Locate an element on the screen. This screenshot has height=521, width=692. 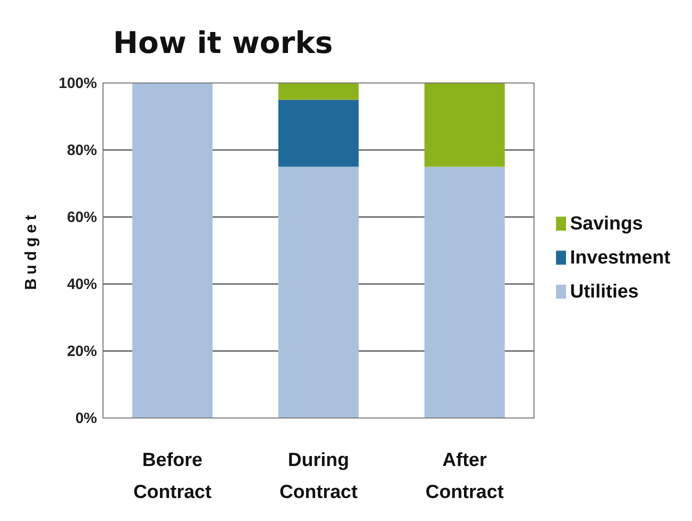
legend-label: Investment is located at coordinates (620, 258).